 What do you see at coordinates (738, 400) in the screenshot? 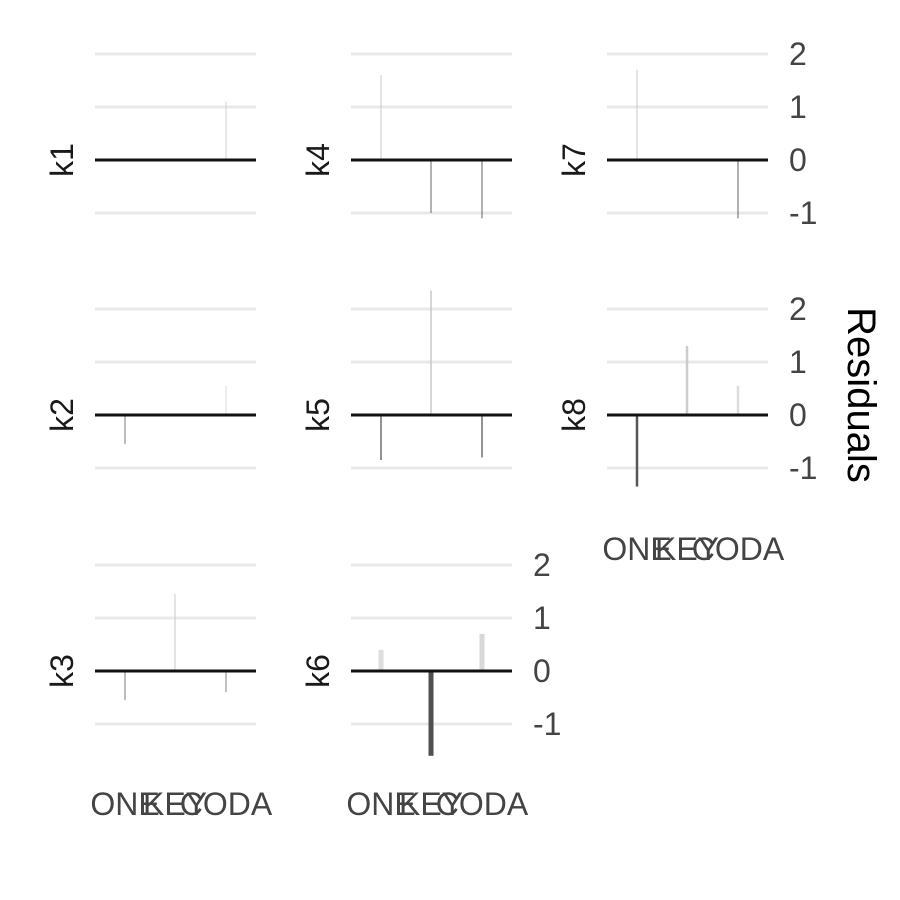
I see `bar-k8-CODA` at bounding box center [738, 400].